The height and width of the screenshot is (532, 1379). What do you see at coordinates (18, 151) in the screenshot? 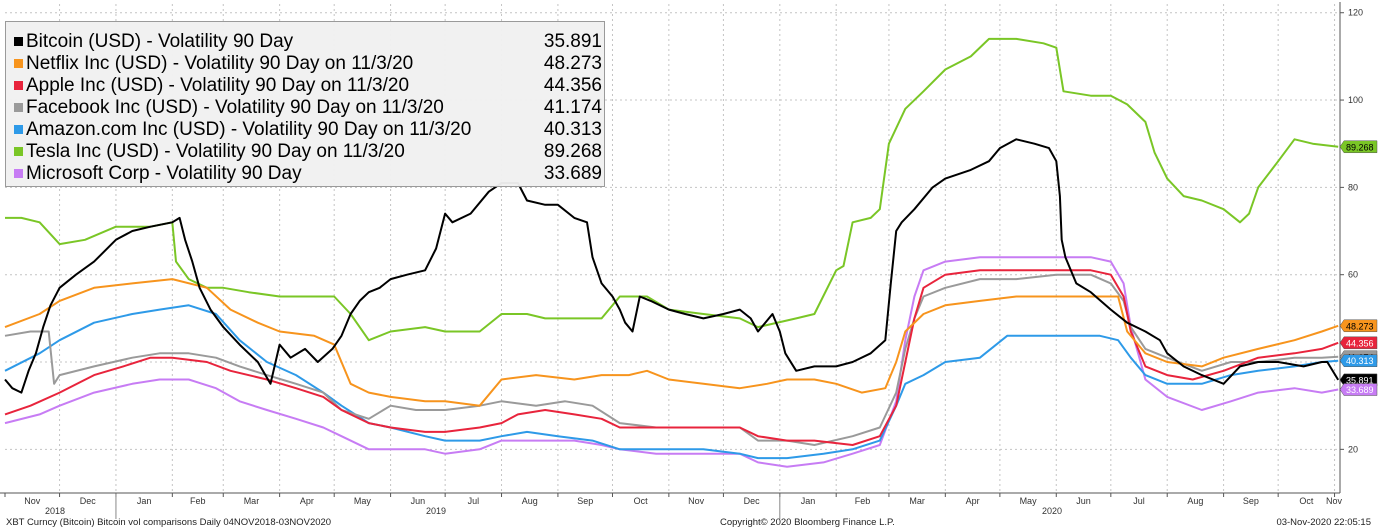
I see `legend-swatch-tesla` at bounding box center [18, 151].